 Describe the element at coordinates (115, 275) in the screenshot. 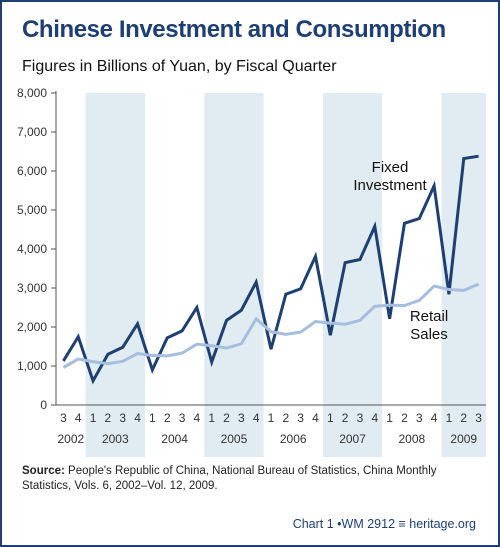

I see `year-band-2003` at that location.